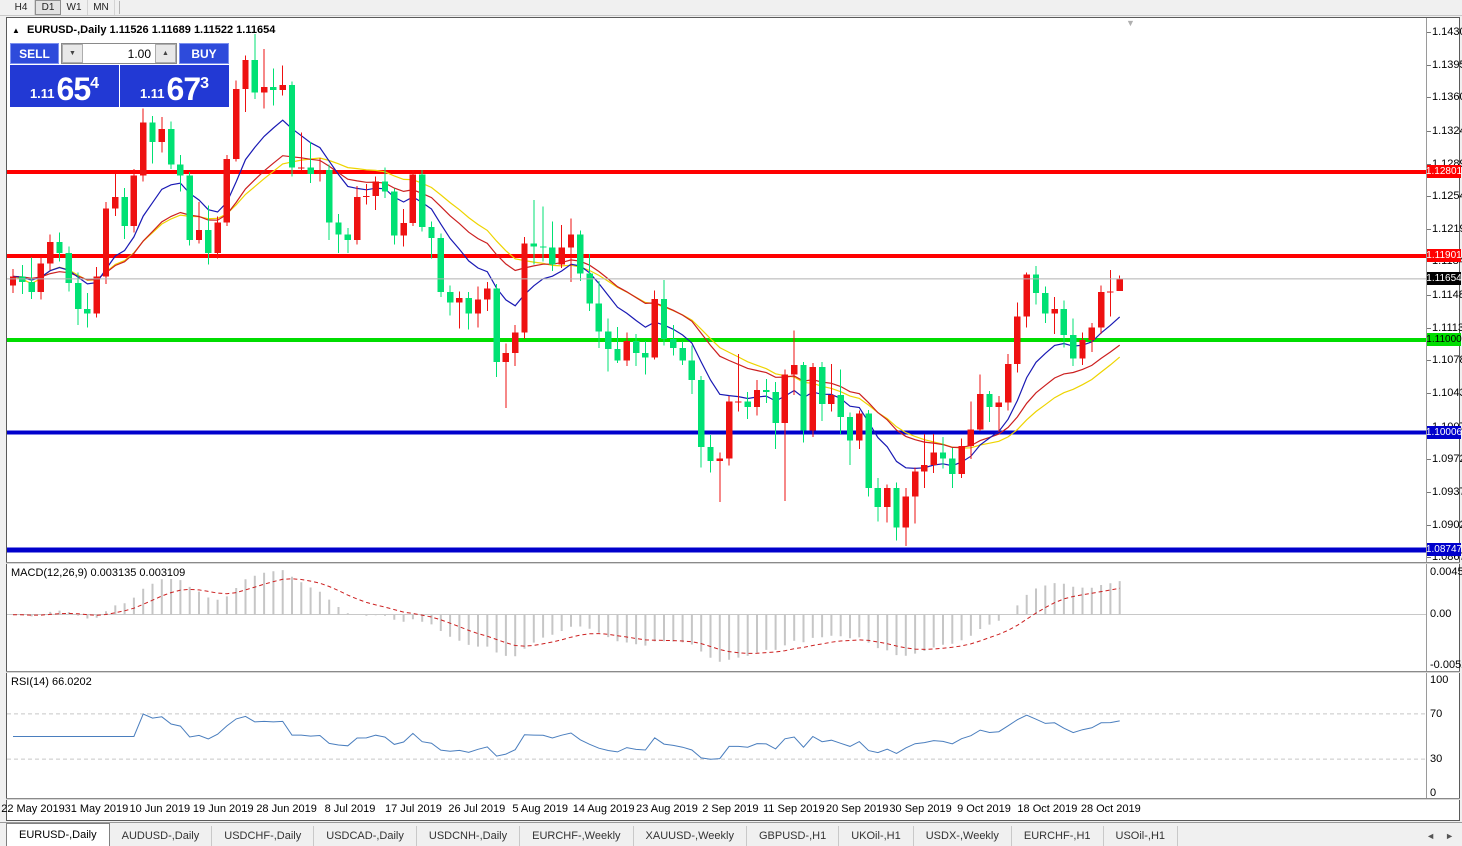  What do you see at coordinates (161, 836) in the screenshot?
I see `chart-tab-audusd-daily: AUDUSD-,Daily` at bounding box center [161, 836].